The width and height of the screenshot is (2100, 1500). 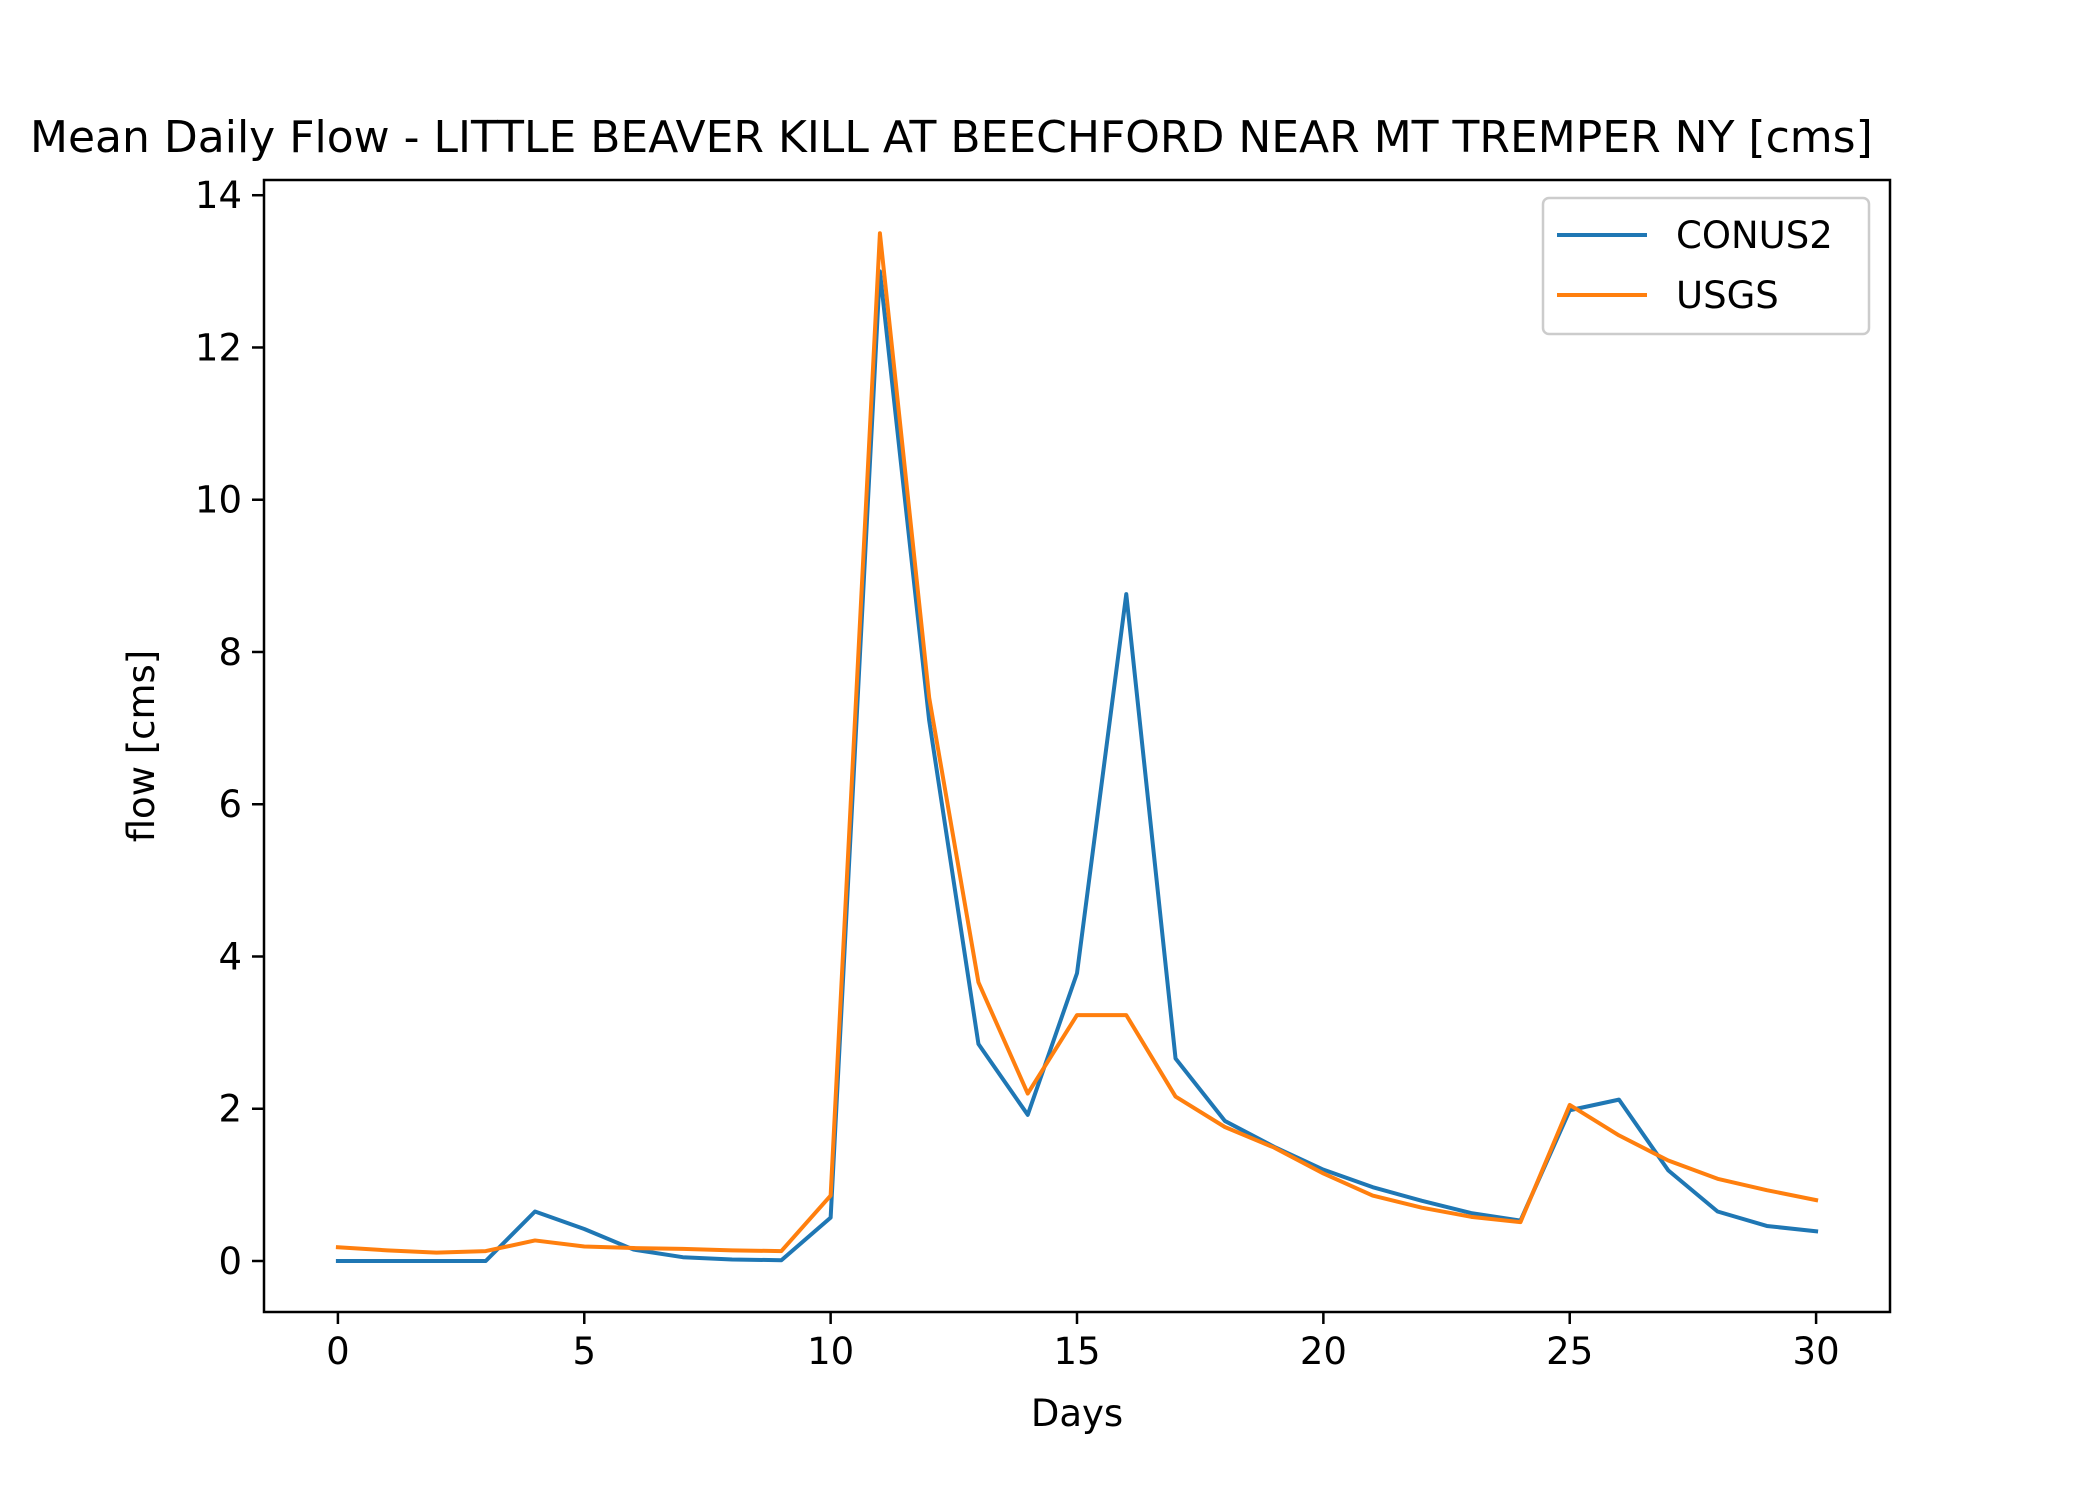 What do you see at coordinates (1076, 1351) in the screenshot?
I see `x-tick-label: 15` at bounding box center [1076, 1351].